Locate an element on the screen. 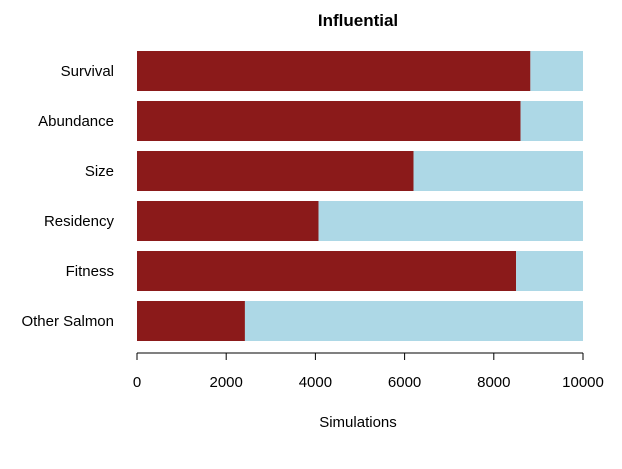  category-label-size: Size is located at coordinates (99, 171).